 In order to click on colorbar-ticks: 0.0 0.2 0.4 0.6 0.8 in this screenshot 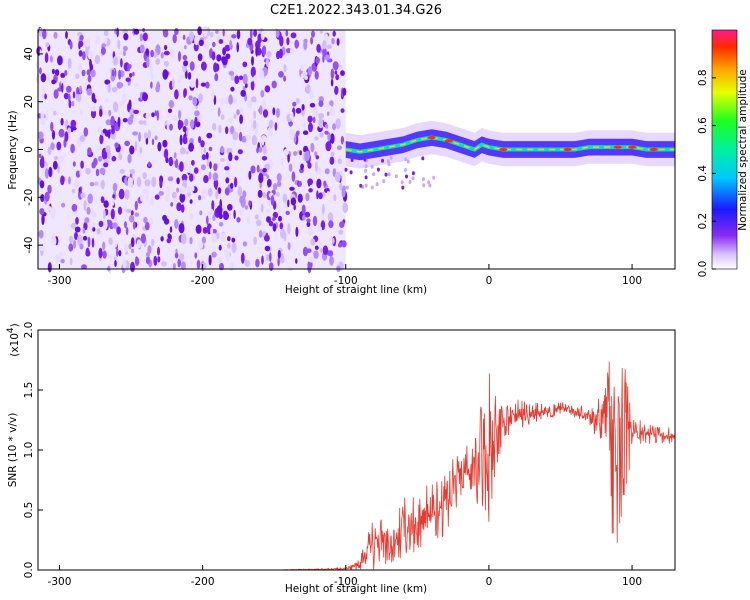, I will do `click(706, 173)`.